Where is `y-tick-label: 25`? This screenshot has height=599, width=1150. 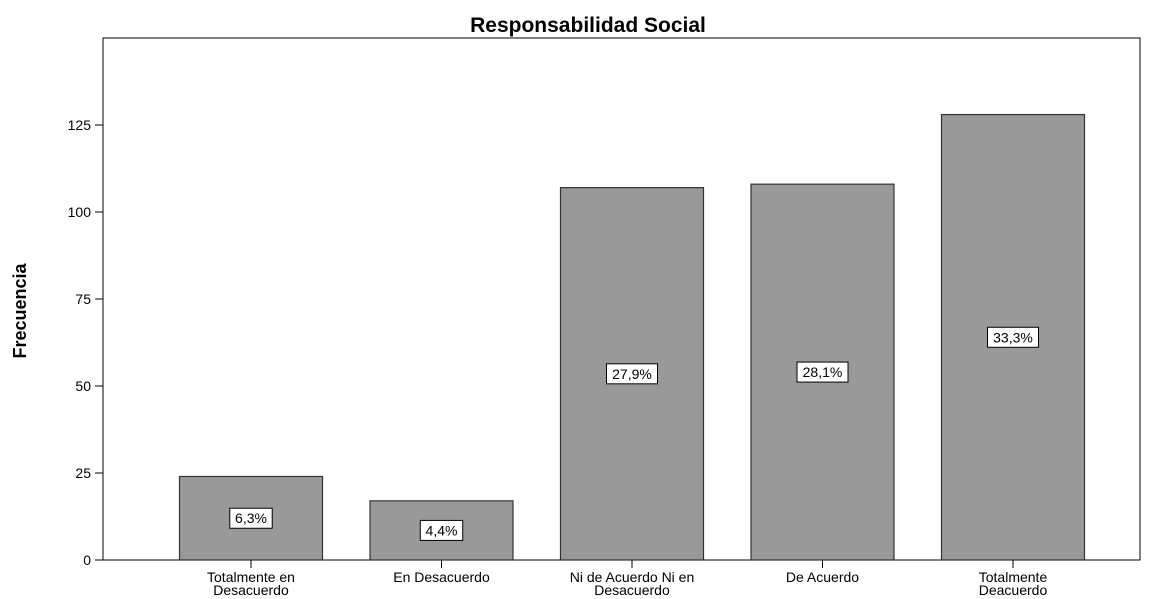 y-tick-label: 25 is located at coordinates (83, 473).